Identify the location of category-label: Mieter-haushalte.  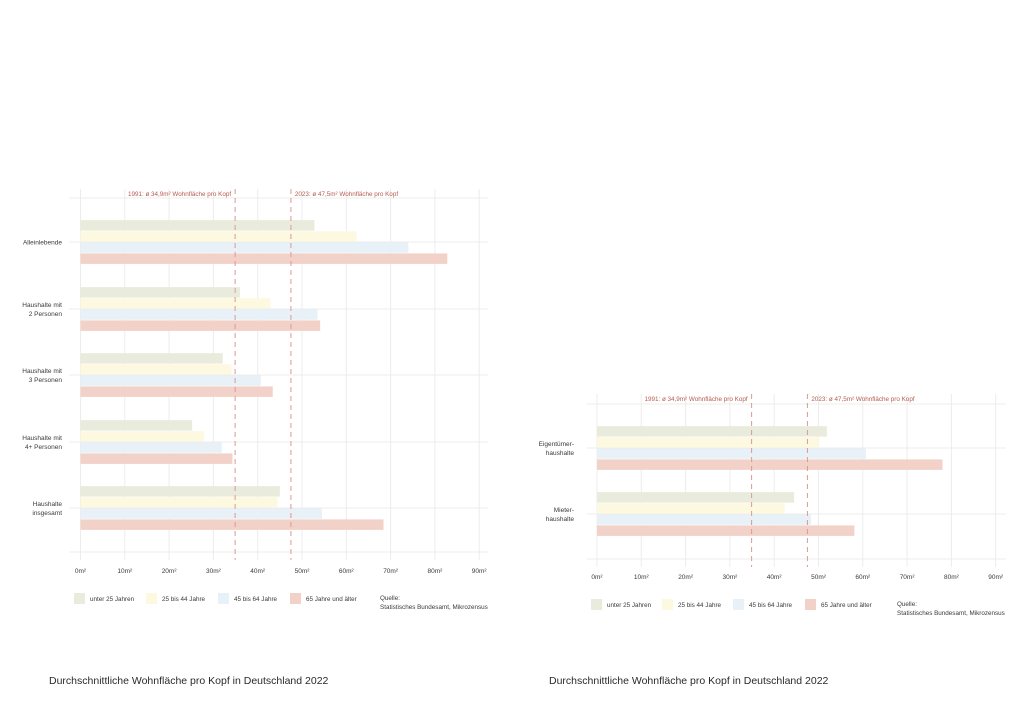
(560, 515).